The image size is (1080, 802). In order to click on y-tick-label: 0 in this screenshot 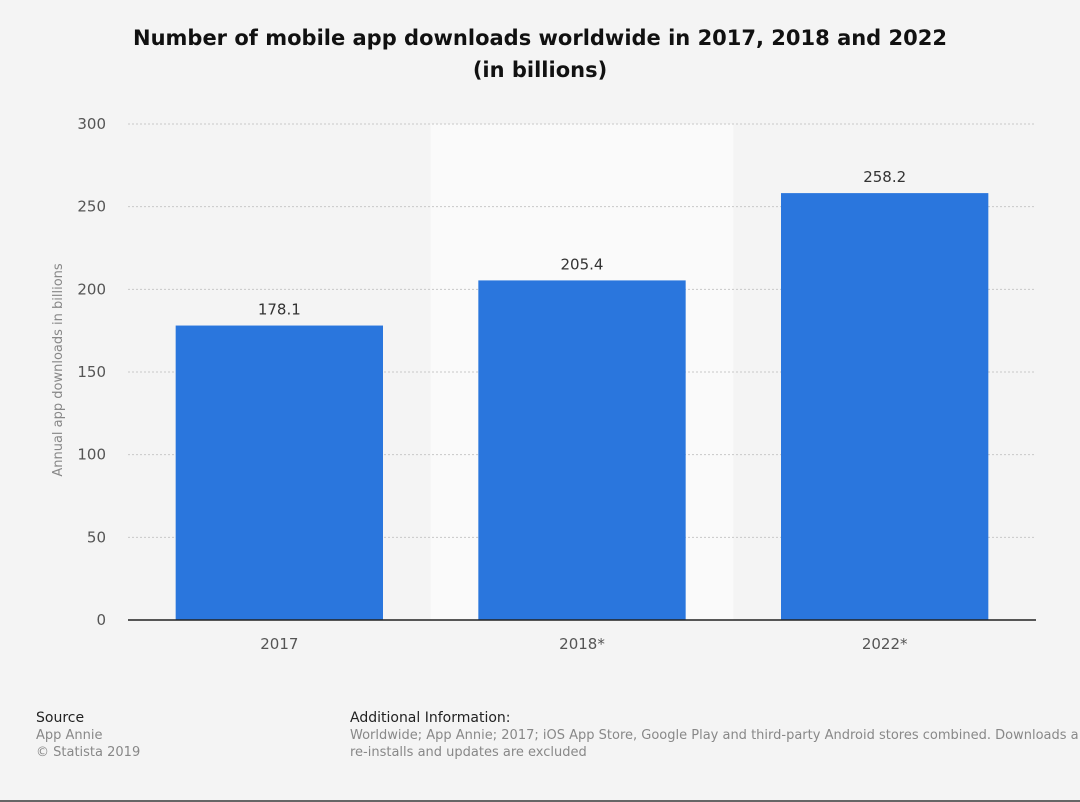, I will do `click(101, 620)`.